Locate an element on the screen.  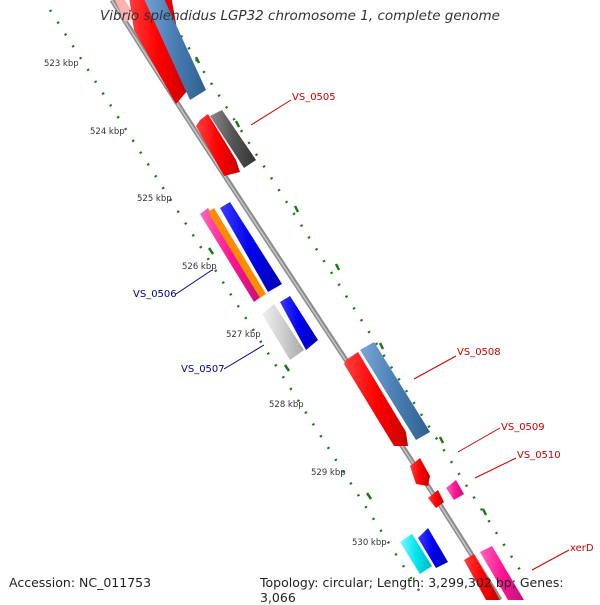
gene-magenta-xerd is located at coordinates (502, 573).